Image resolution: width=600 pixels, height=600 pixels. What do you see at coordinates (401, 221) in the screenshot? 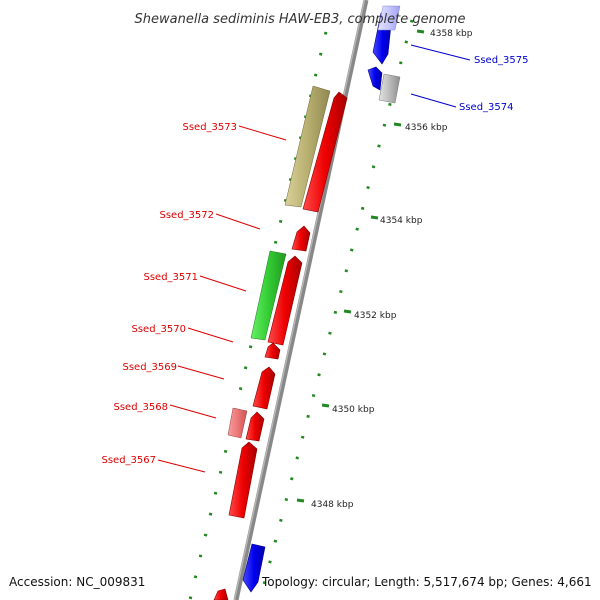
I see `scale-label-4354: 4354 kbp` at bounding box center [401, 221].